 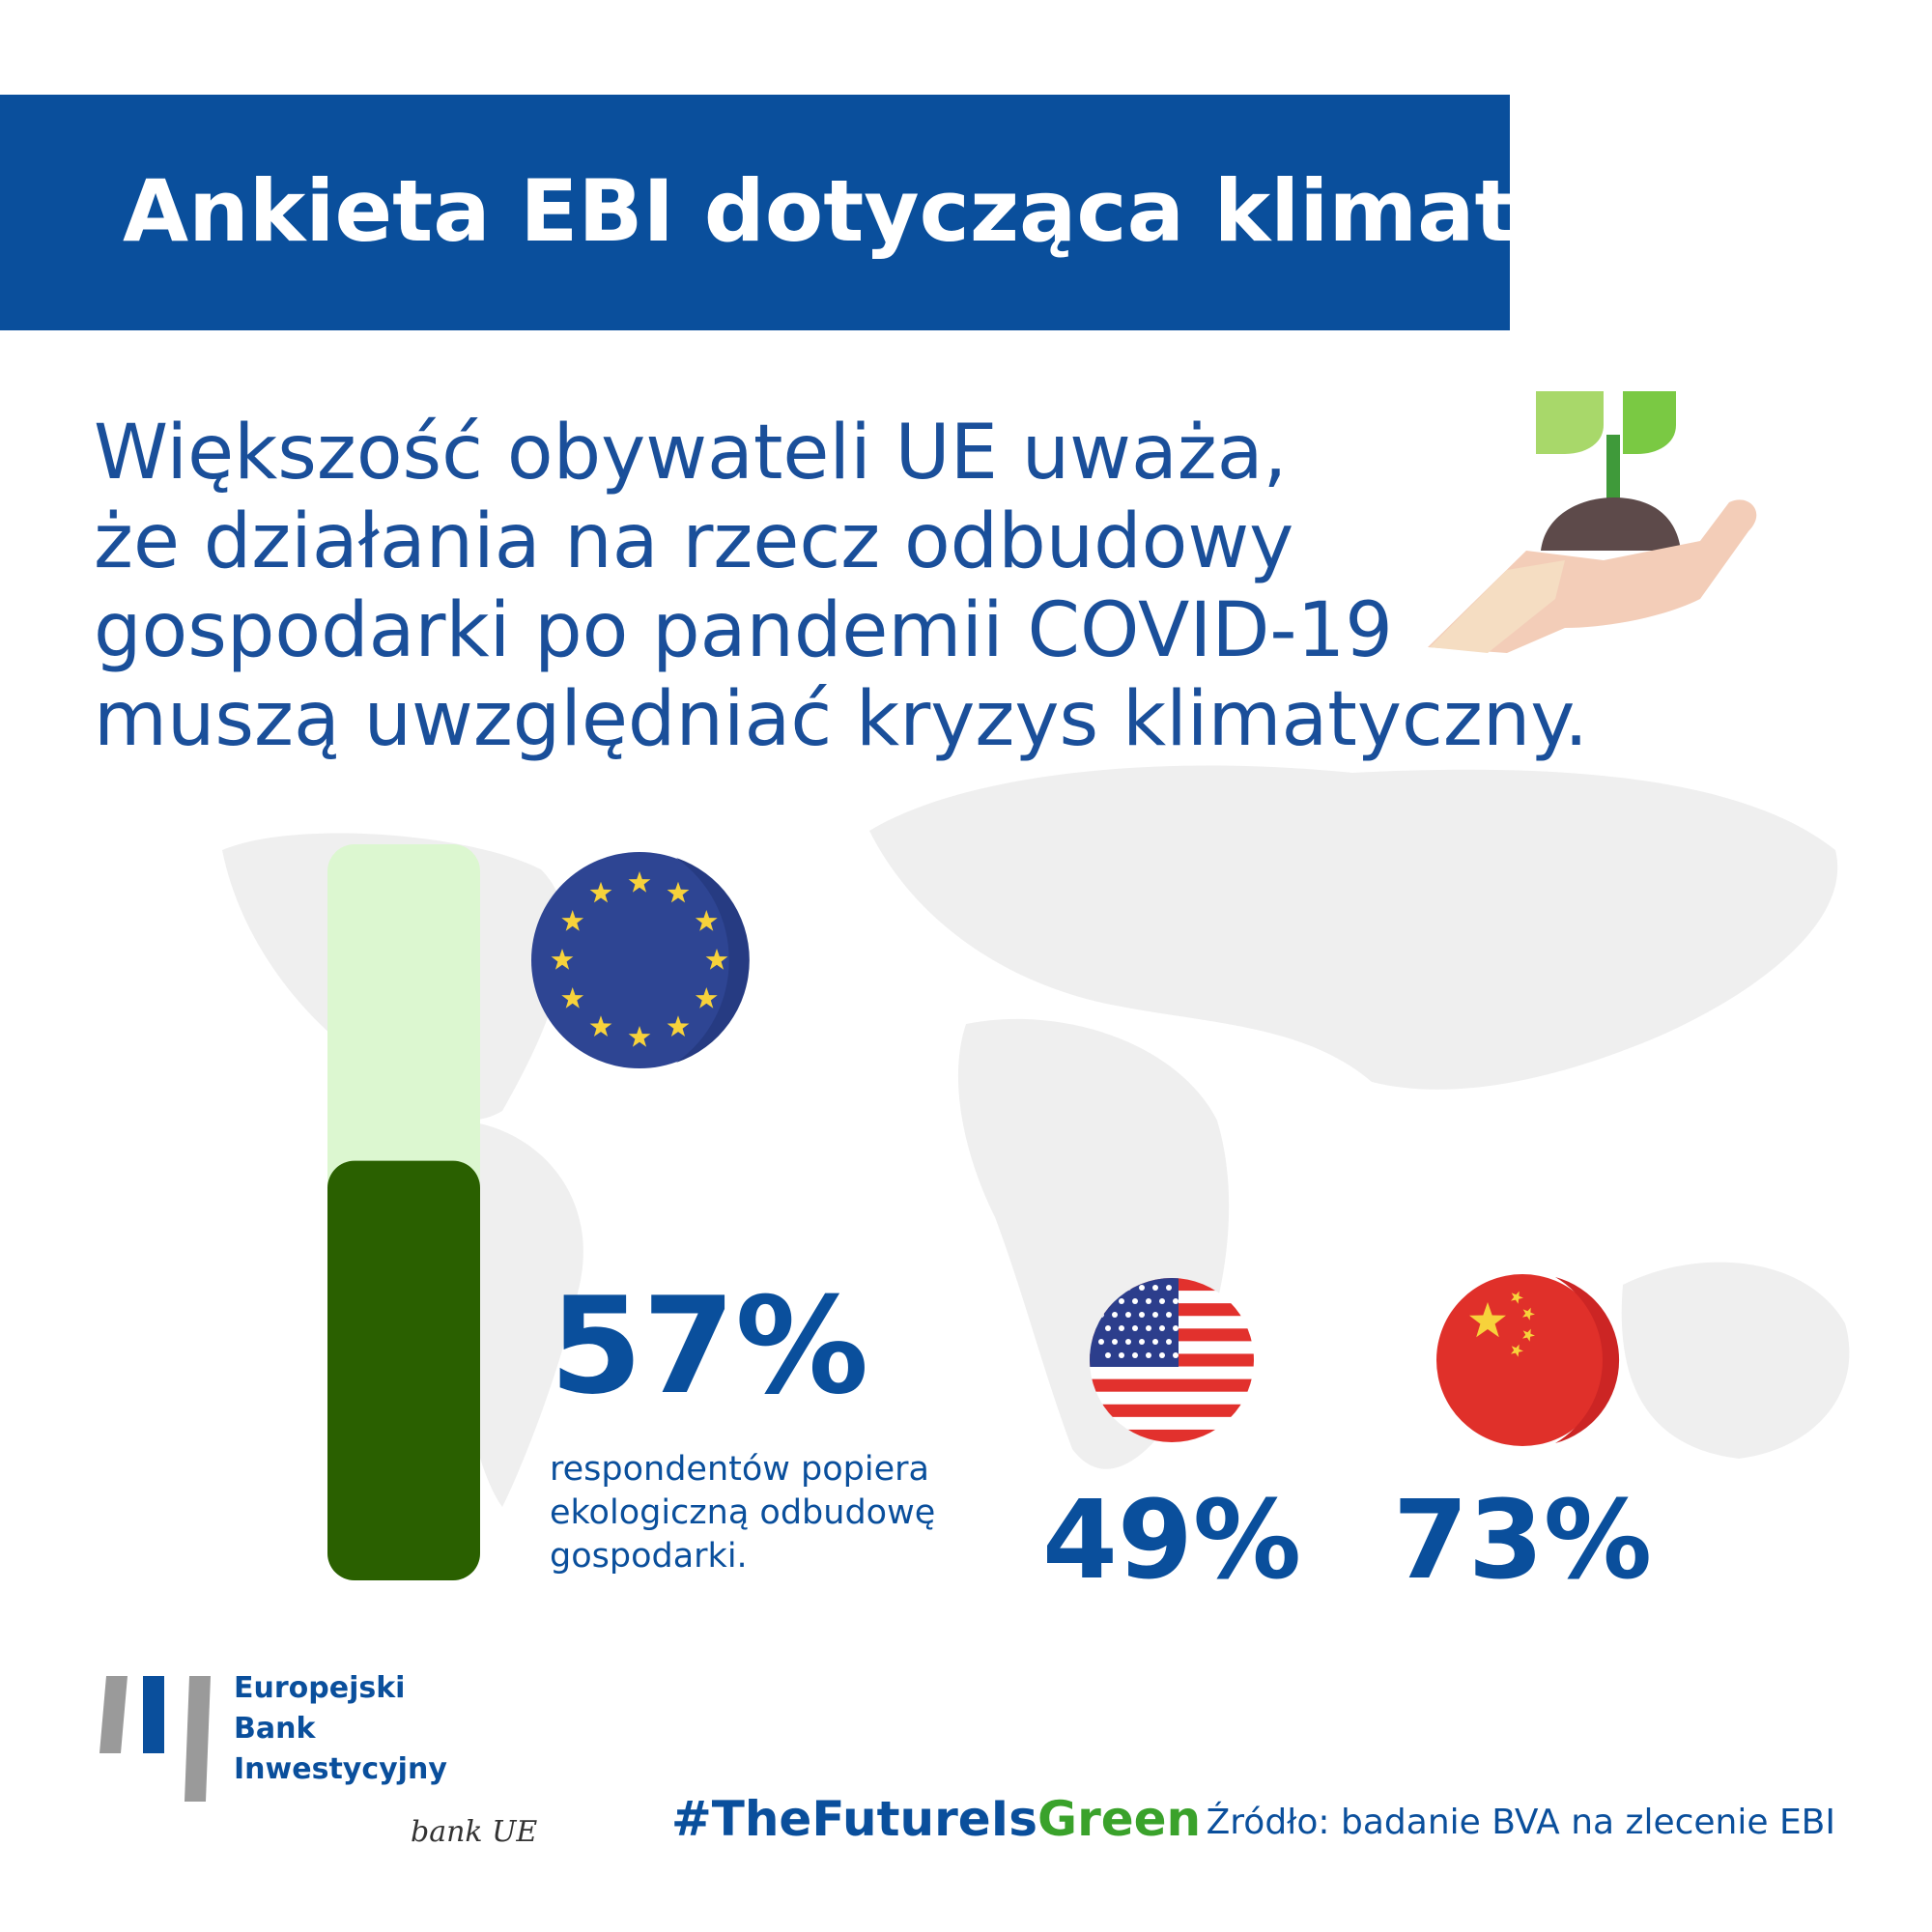 I want to click on source: Źródło: badanie BVA na zlecenie EBI, so click(x=1521, y=1822).